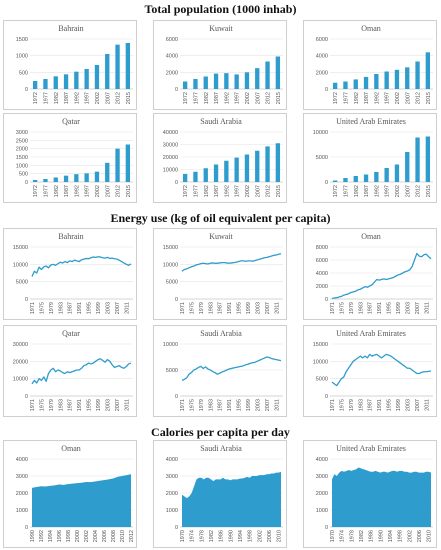  I want to click on y-tick-label: 500, so click(23, 175).